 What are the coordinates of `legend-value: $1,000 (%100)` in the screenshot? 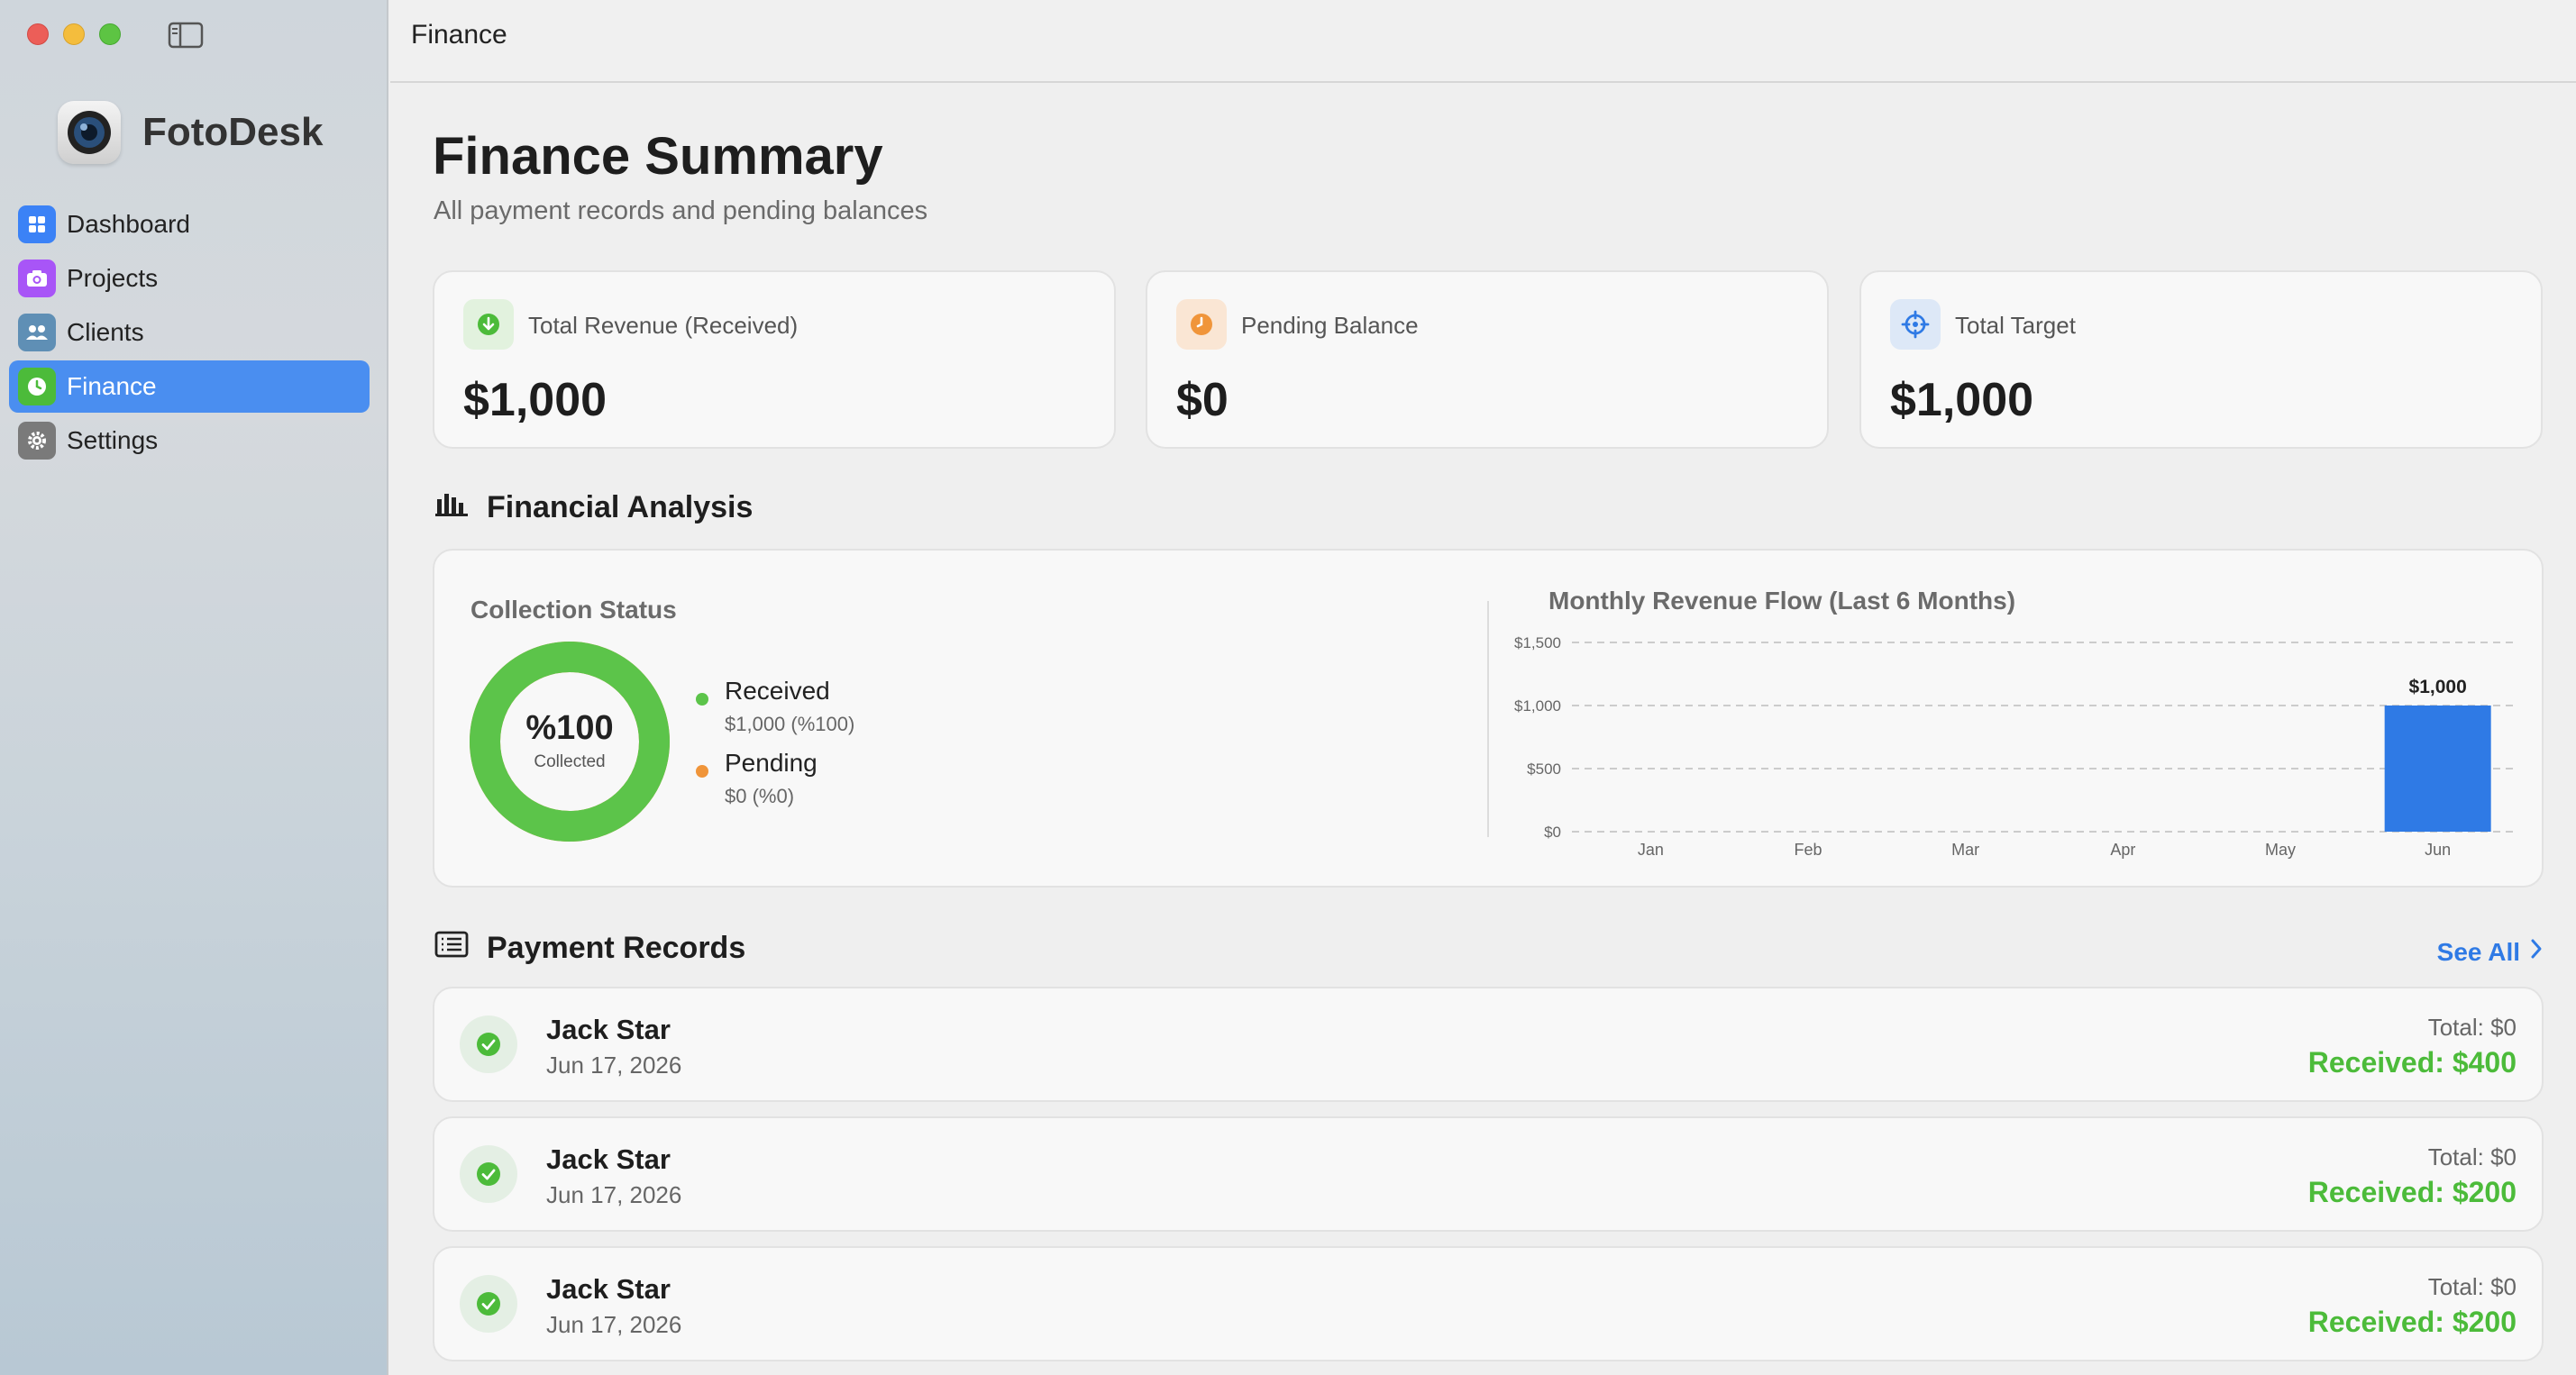 It's located at (790, 724).